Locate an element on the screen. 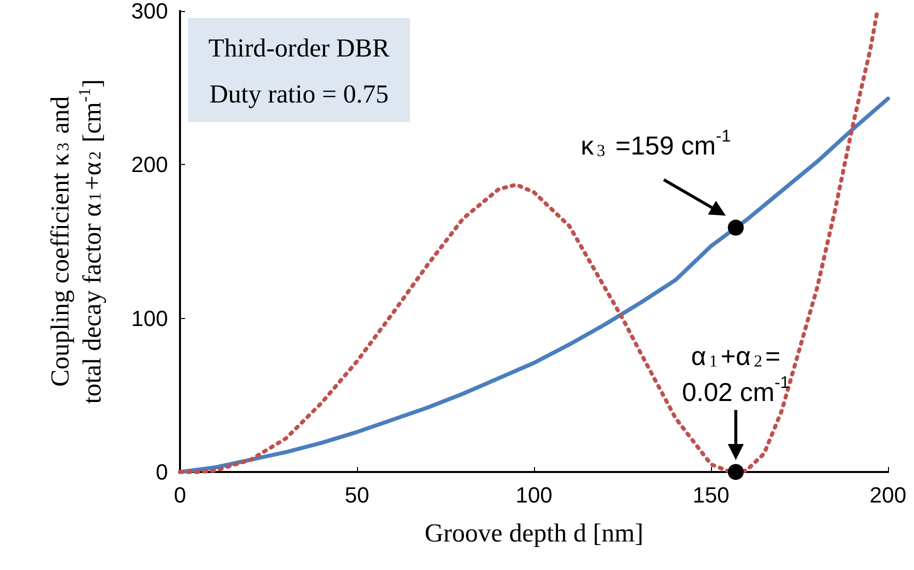  y-tick-label: 300 is located at coordinates (149, 12).